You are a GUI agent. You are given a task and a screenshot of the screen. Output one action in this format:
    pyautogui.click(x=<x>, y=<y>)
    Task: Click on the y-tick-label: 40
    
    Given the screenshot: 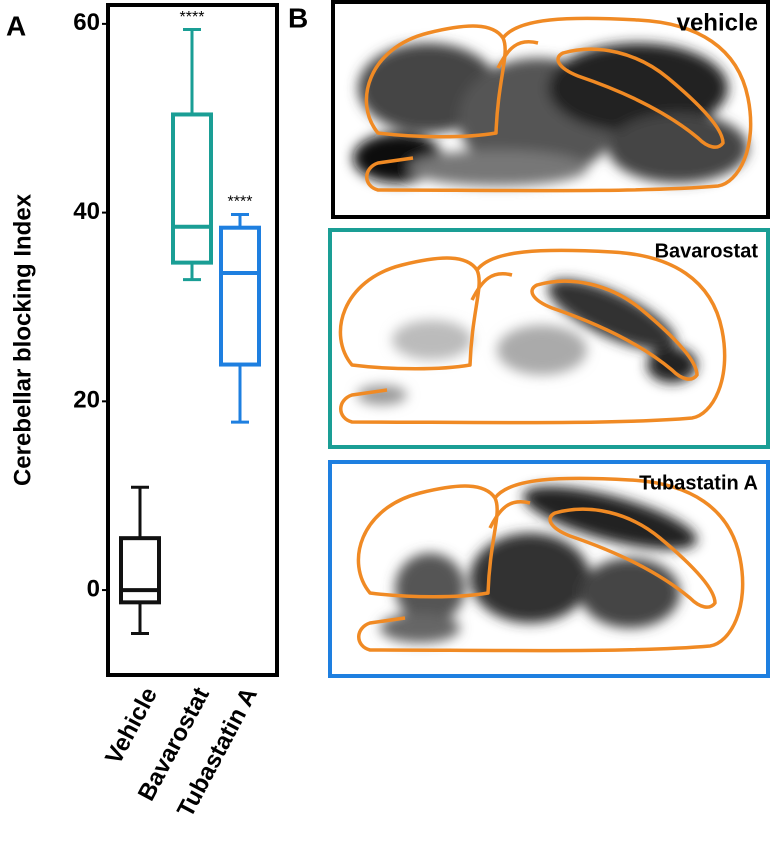 What is the action you would take?
    pyautogui.click(x=86, y=211)
    